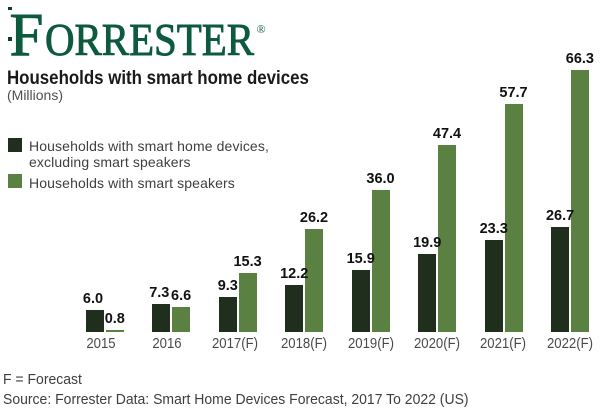 This screenshot has height=420, width=600. I want to click on svg-text: ORRESTER, so click(149, 39).